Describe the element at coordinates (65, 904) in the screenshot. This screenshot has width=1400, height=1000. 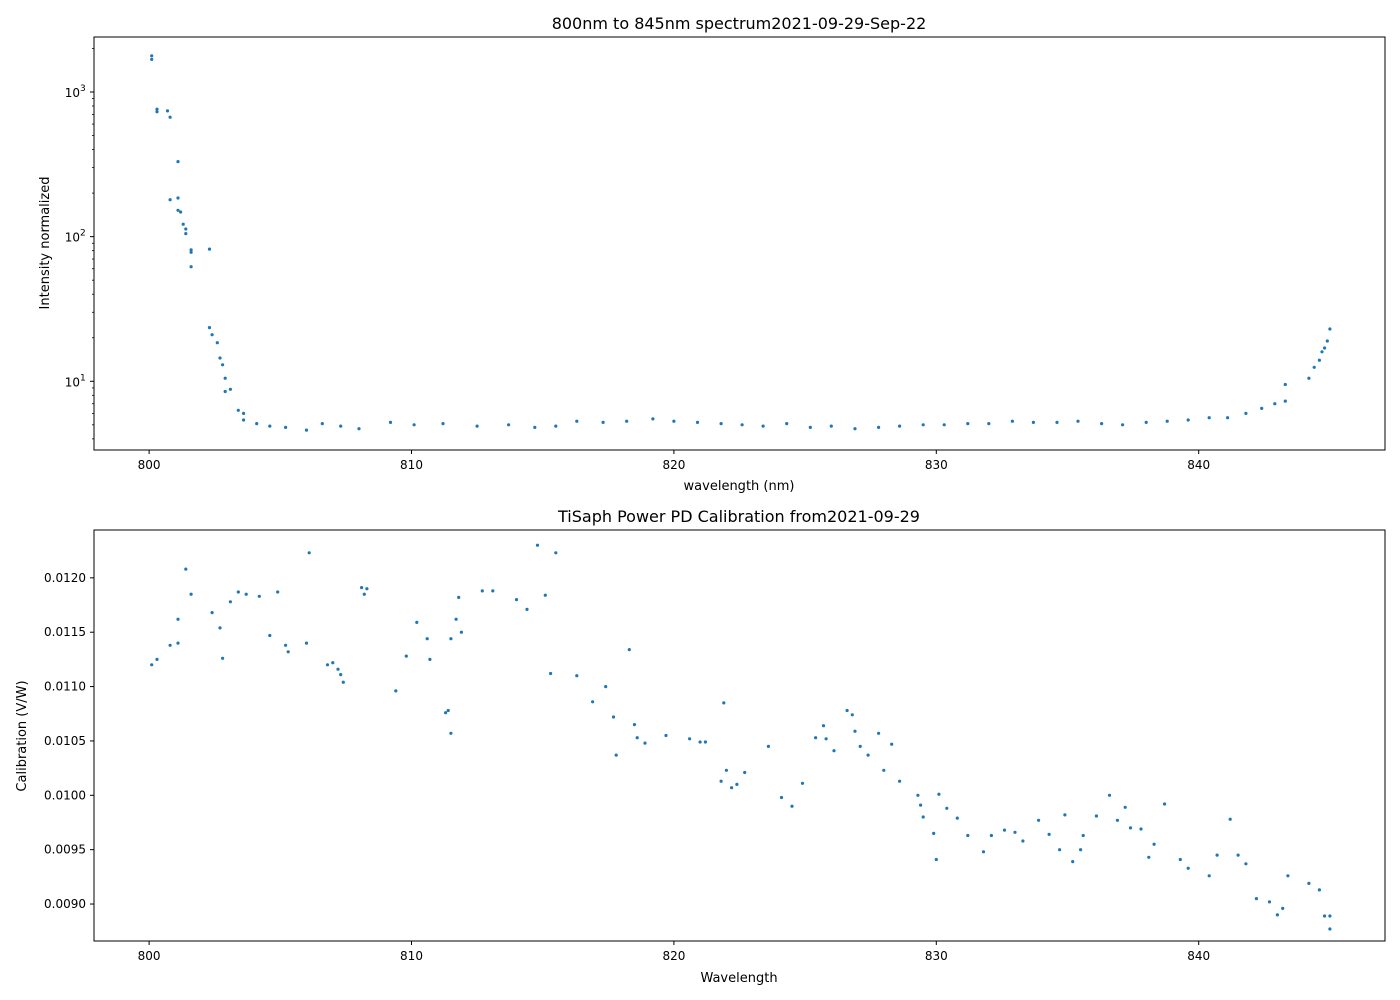
I see `y-tick-label: 0.0090` at that location.